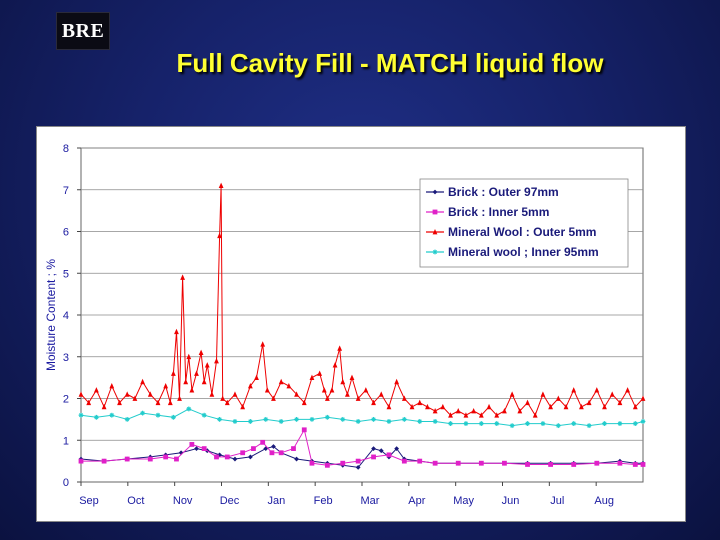  What do you see at coordinates (511, 232) in the screenshot?
I see `legend-entry-2: Mineral Wool : Outer 5mm` at bounding box center [511, 232].